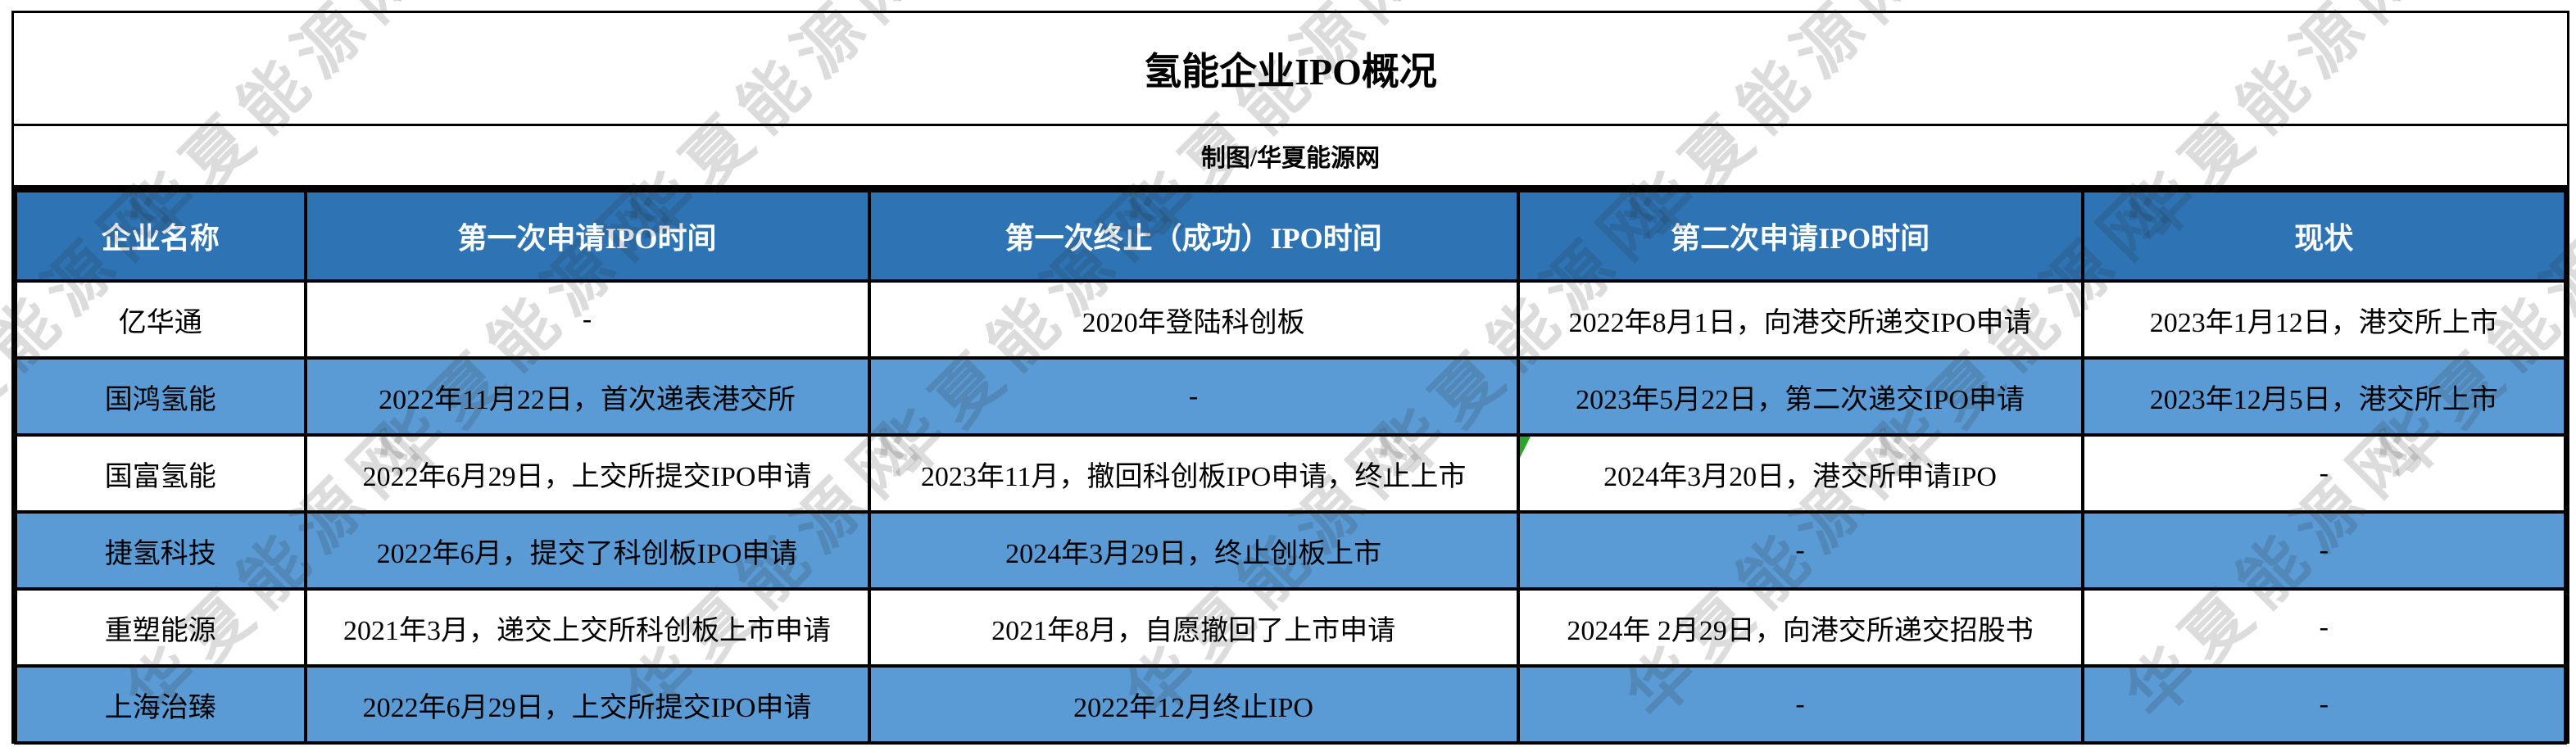 The image size is (2576, 747). What do you see at coordinates (587, 319) in the screenshot?
I see `cell-first-application: -` at bounding box center [587, 319].